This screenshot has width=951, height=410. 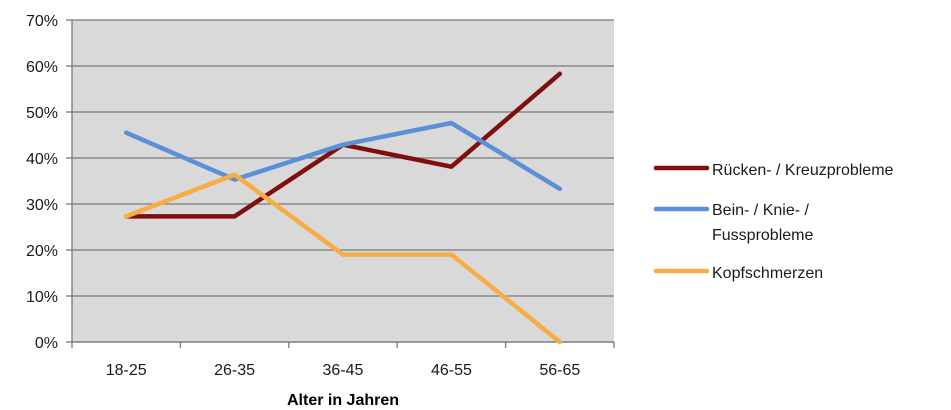 I want to click on legend-label-2: Fussprobleme, so click(x=762, y=235).